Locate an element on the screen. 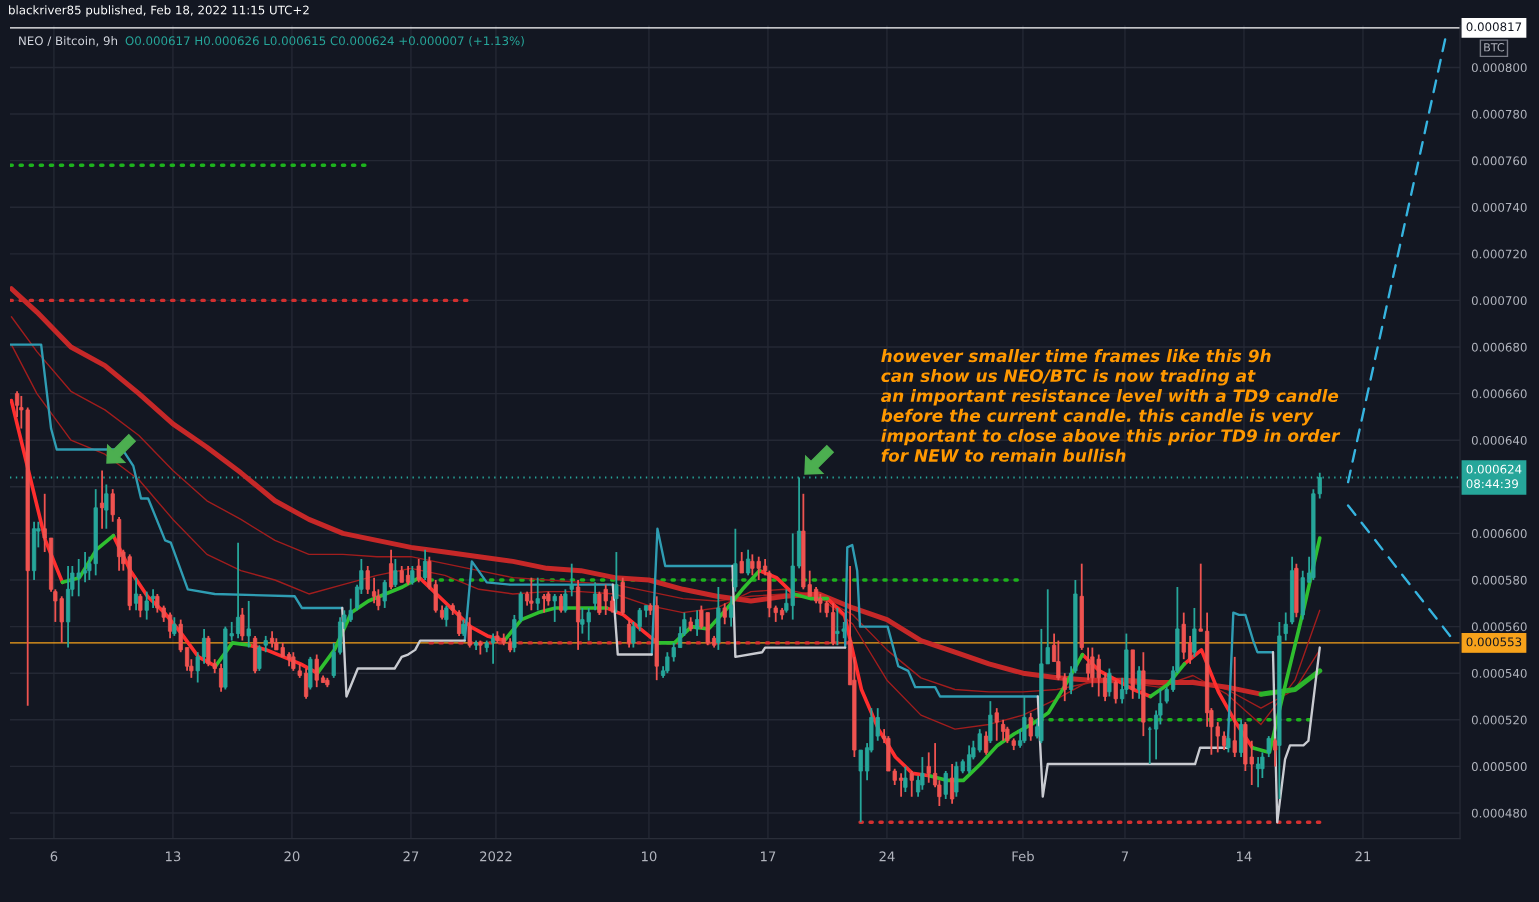 The image size is (1539, 902). x-tick-label: 14 is located at coordinates (1244, 856).